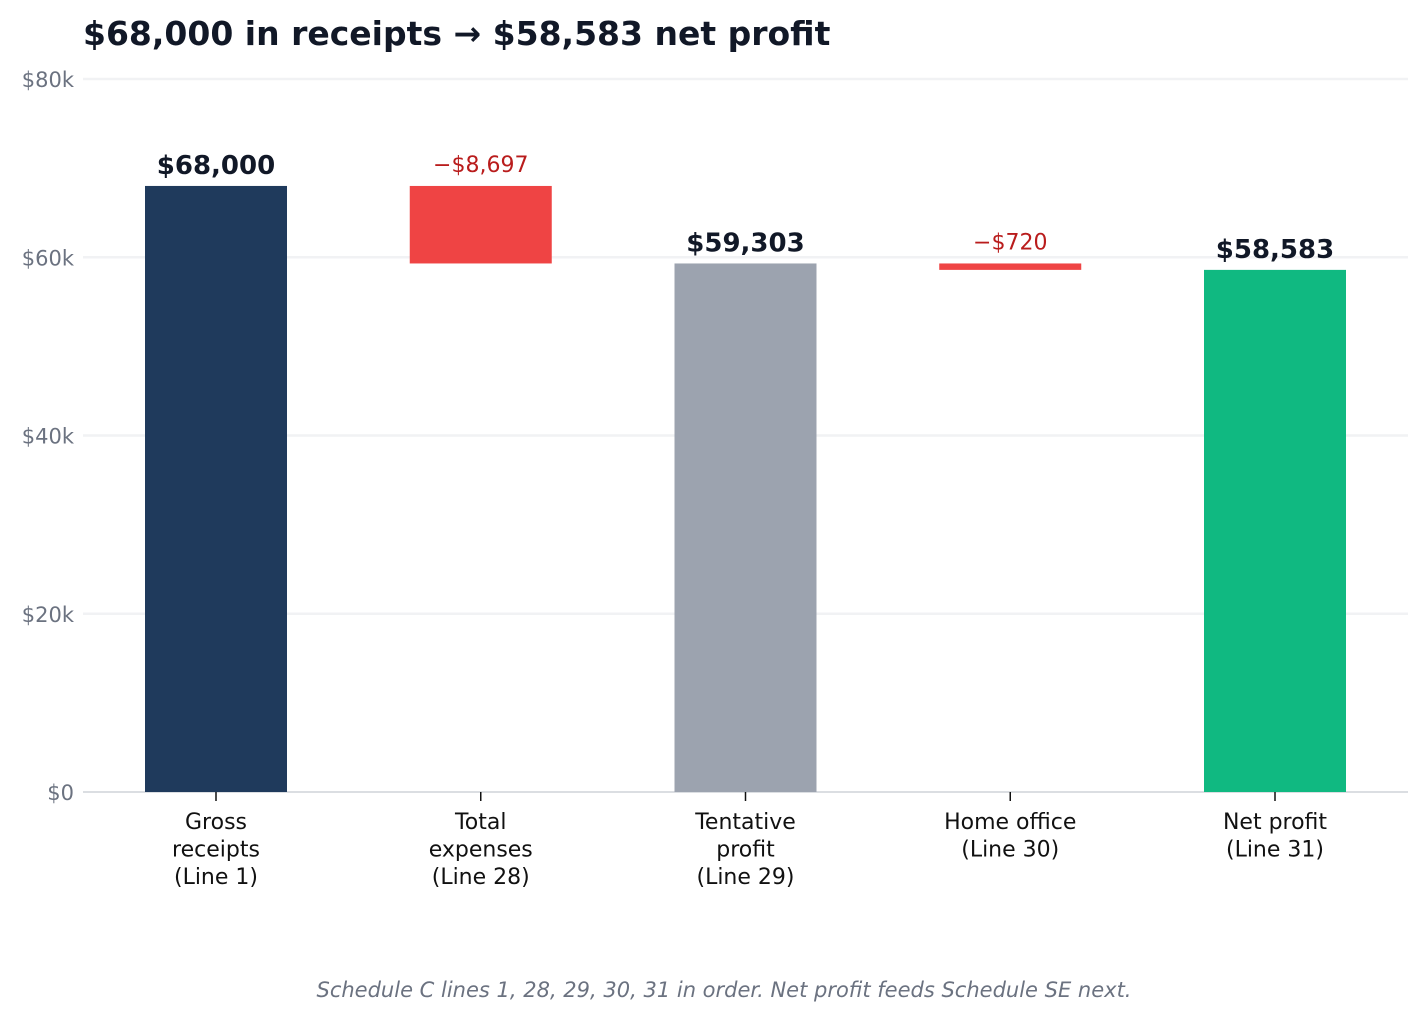  Describe the element at coordinates (1010, 242) in the screenshot. I see `bar-value-label: −$720` at that location.